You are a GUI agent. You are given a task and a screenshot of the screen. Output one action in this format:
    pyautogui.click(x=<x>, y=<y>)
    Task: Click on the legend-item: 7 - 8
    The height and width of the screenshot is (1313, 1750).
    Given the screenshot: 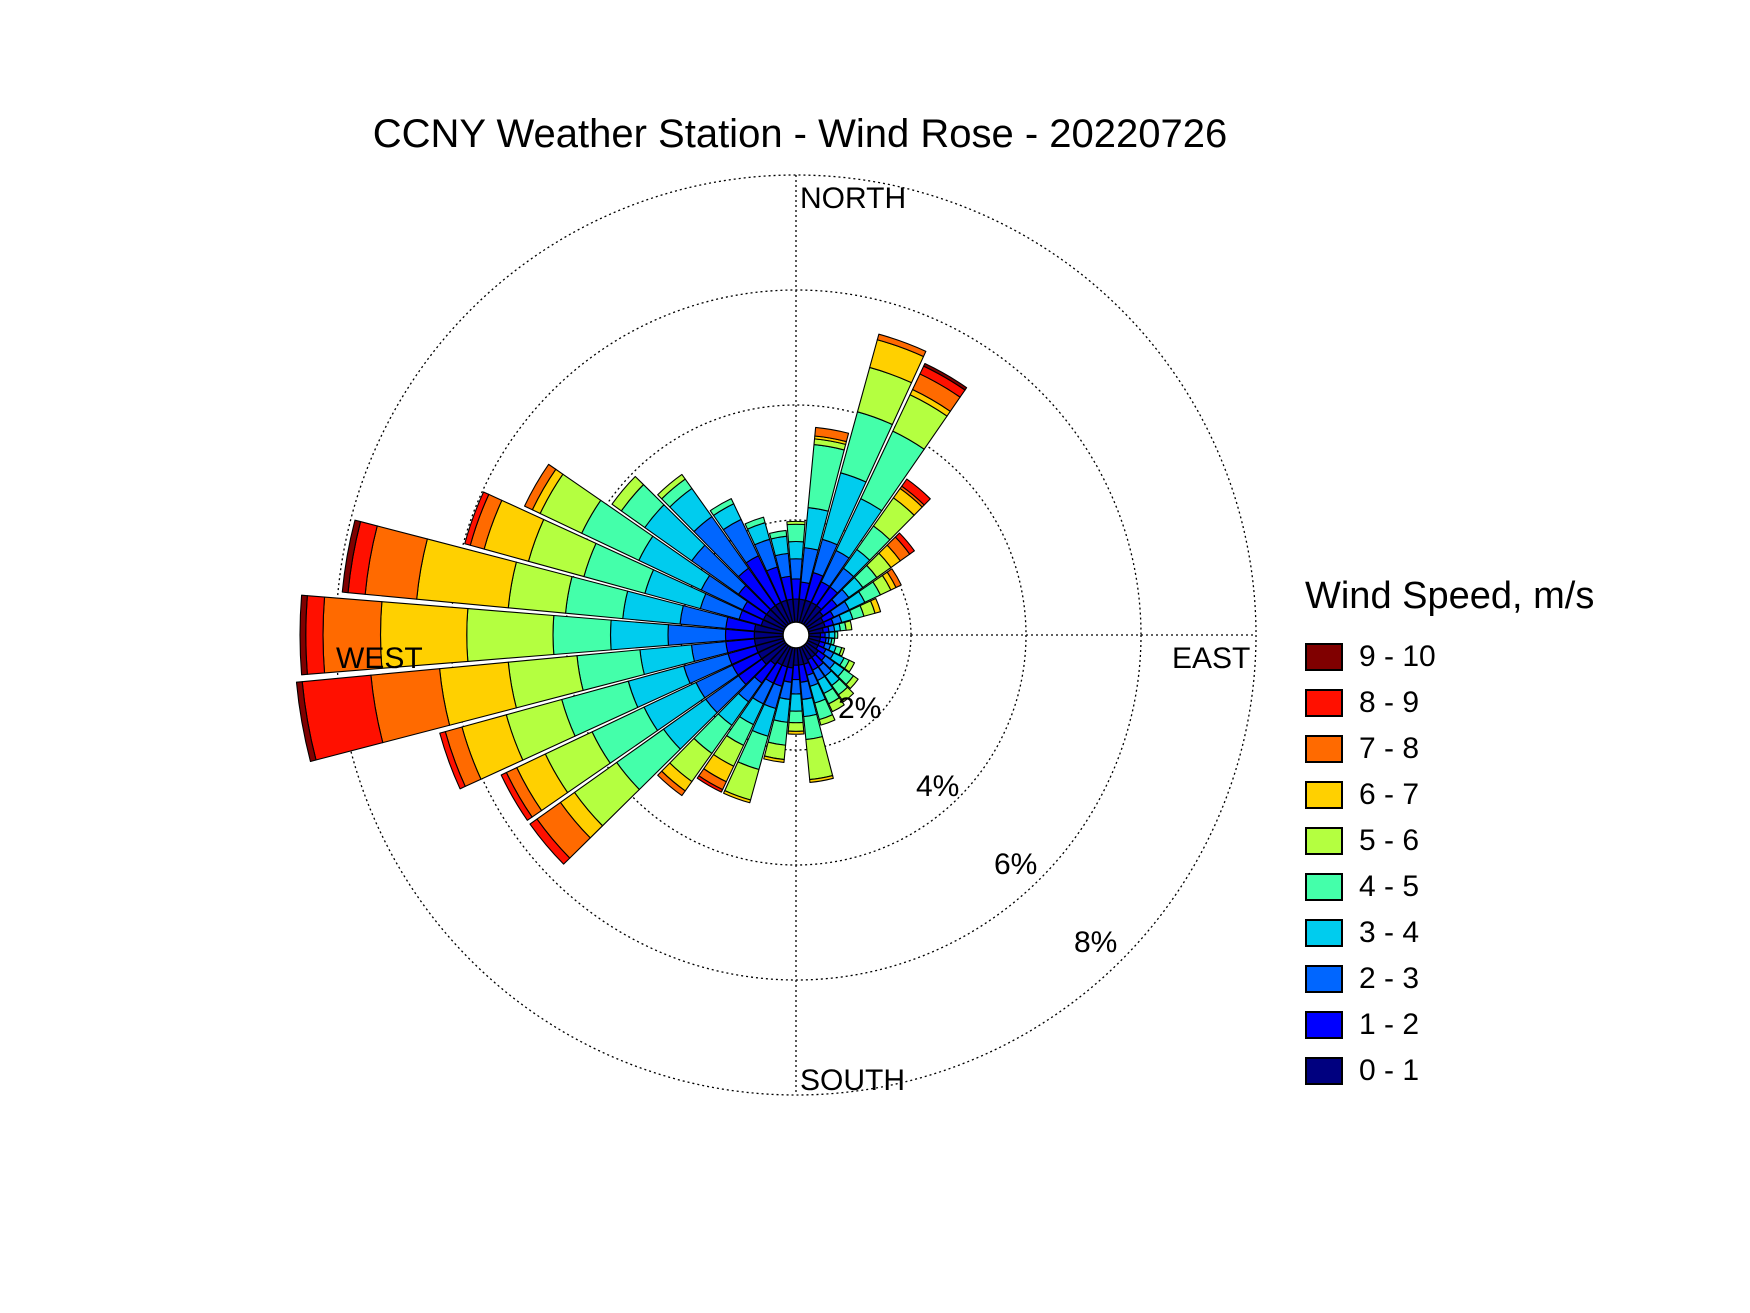 What is the action you would take?
    pyautogui.click(x=1449, y=749)
    